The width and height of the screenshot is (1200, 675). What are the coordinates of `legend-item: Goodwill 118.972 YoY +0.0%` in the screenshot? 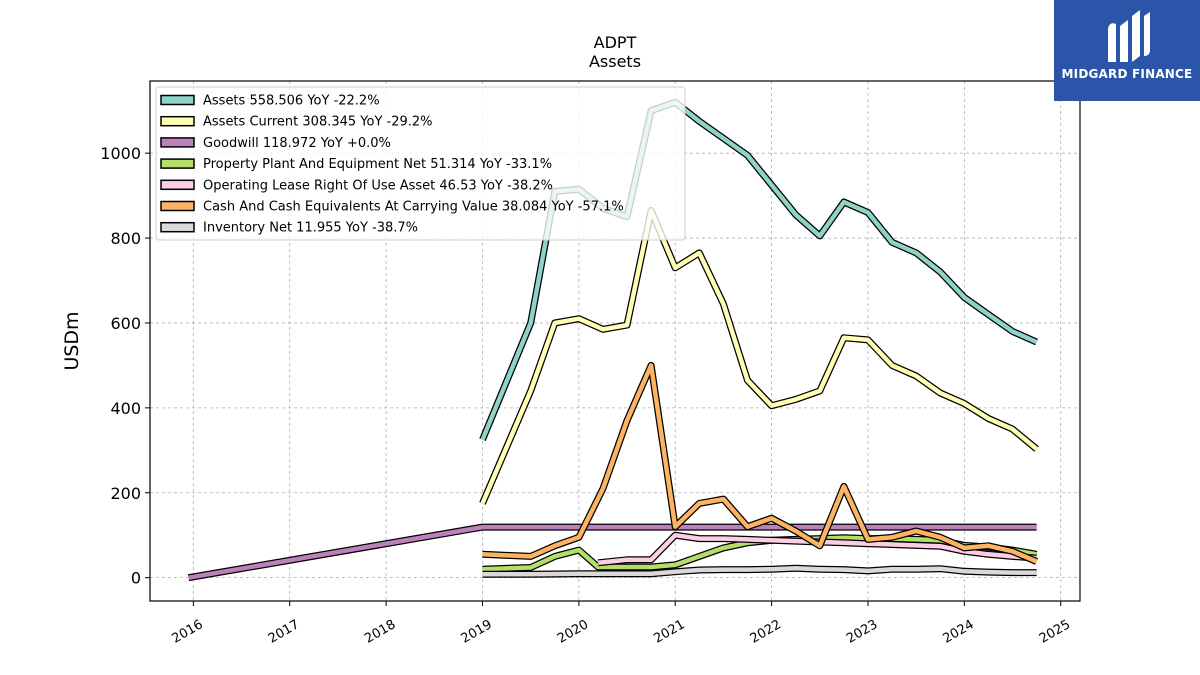 It's located at (275, 143).